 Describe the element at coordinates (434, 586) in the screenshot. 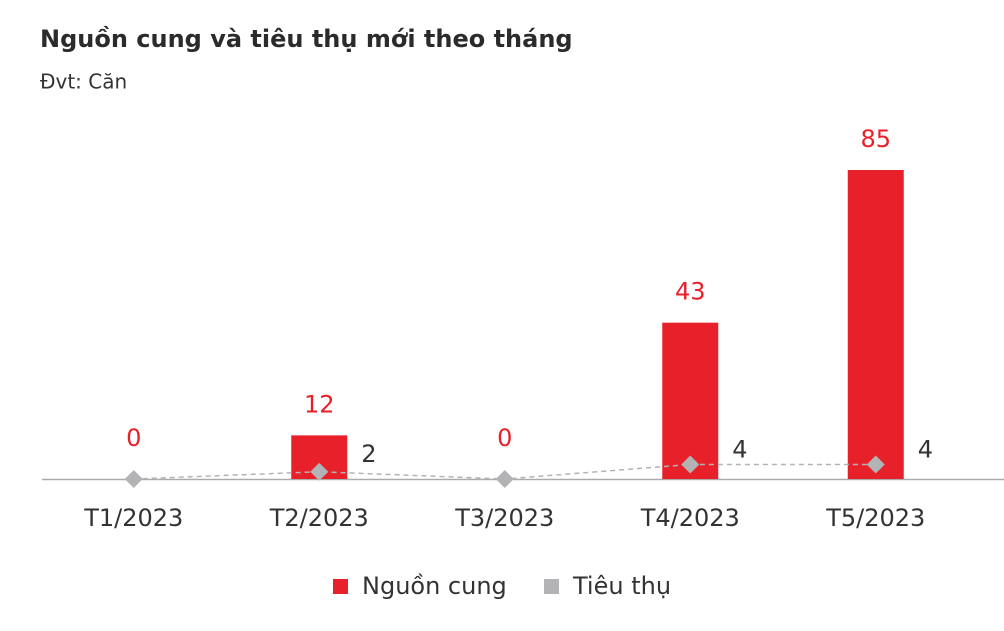

I see `legend-label: Nguồn cung` at that location.